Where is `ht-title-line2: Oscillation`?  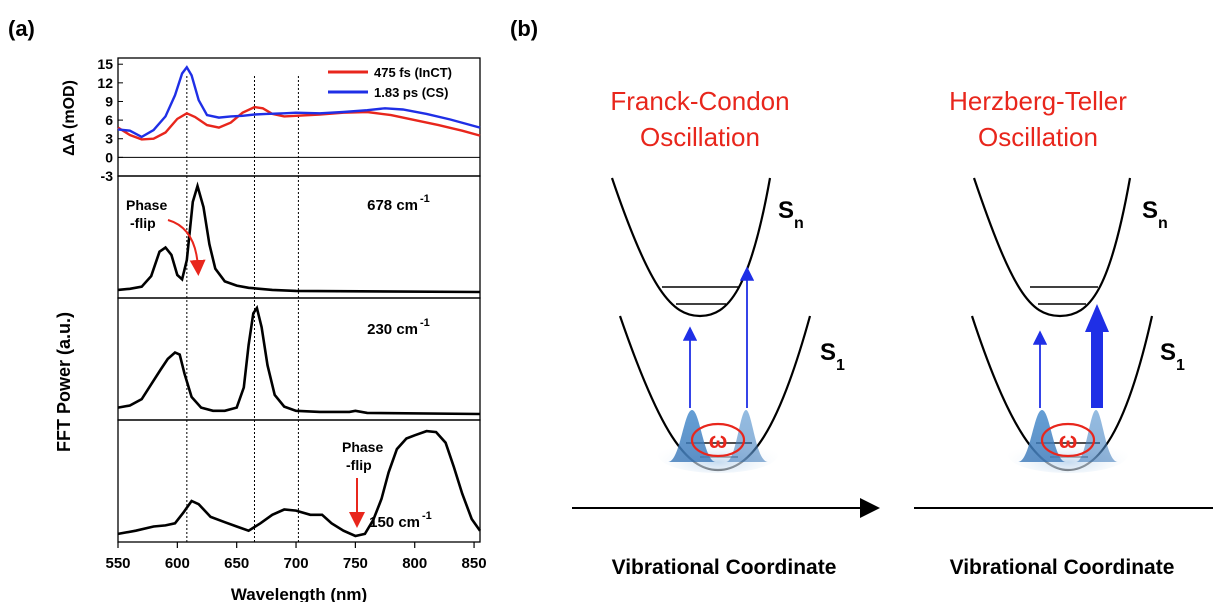 ht-title-line2: Oscillation is located at coordinates (1038, 137).